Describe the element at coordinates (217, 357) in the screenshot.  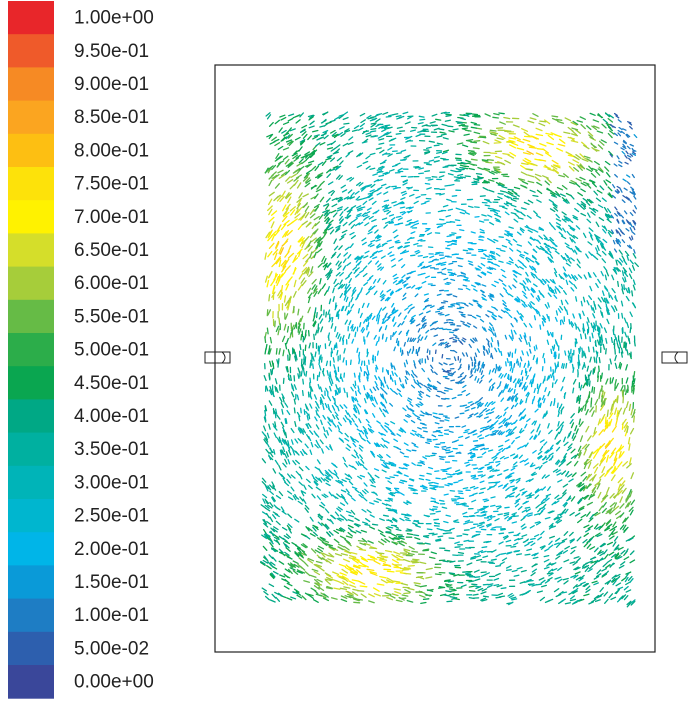
I see `inlet-left` at that location.